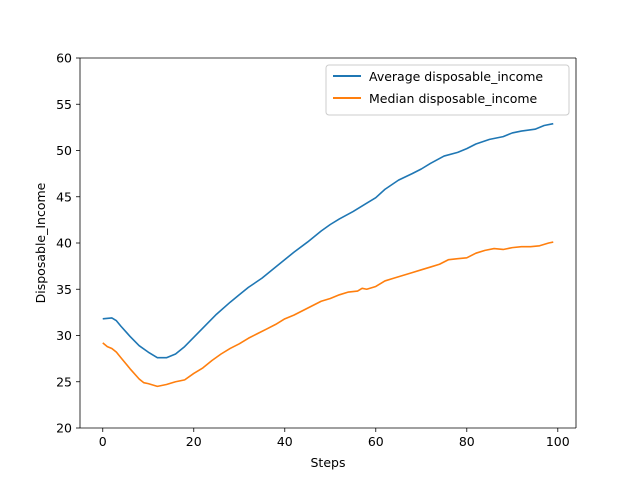 Image resolution: width=640 pixels, height=480 pixels. What do you see at coordinates (558, 441) in the screenshot?
I see `x-tick-label: 100` at bounding box center [558, 441].